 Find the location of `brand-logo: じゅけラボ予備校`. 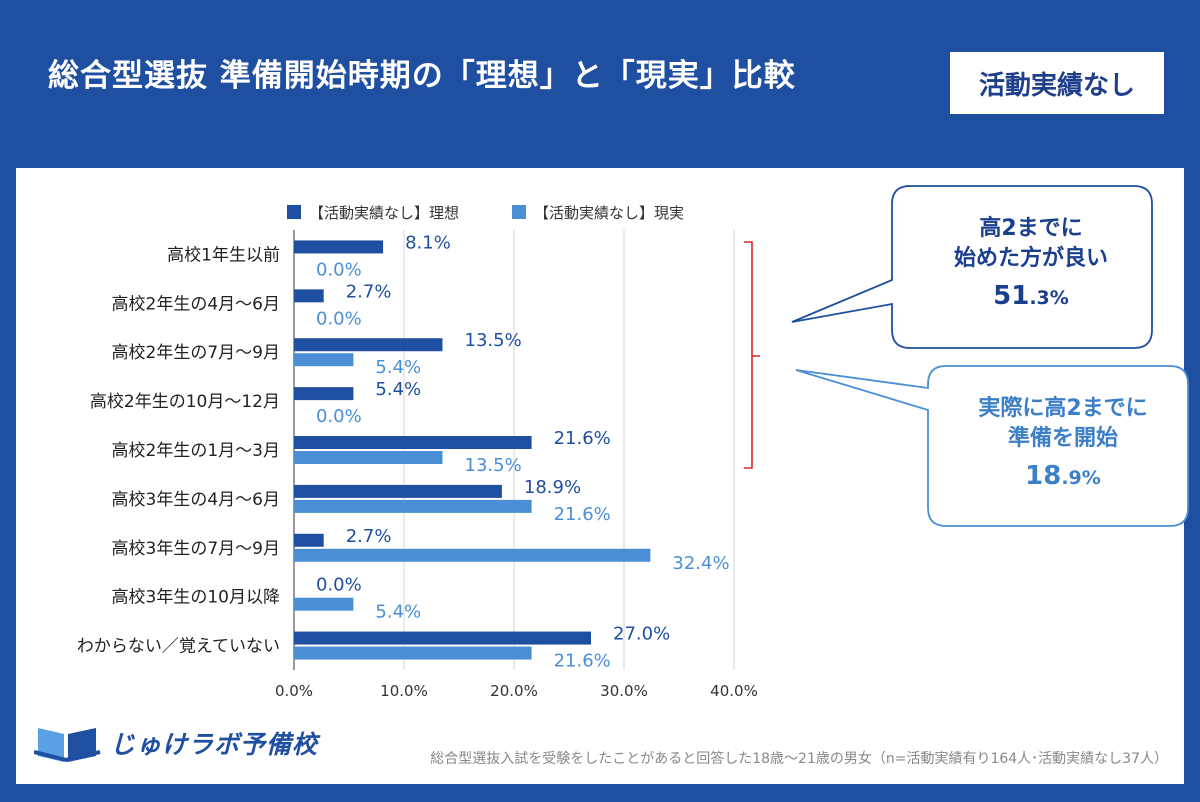

brand-logo: じゅけラボ予備校 is located at coordinates (176, 743).